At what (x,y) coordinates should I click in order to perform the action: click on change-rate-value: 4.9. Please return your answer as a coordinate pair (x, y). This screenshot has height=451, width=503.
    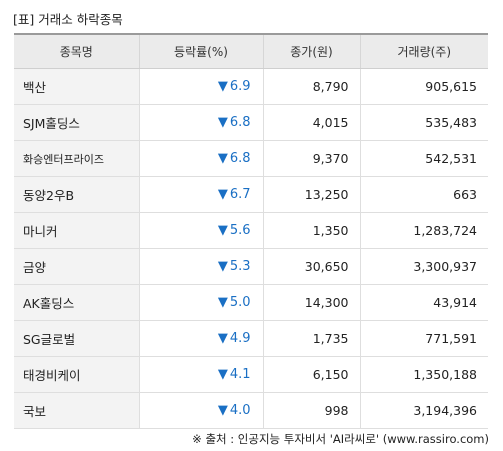
    Looking at the image, I should click on (240, 338).